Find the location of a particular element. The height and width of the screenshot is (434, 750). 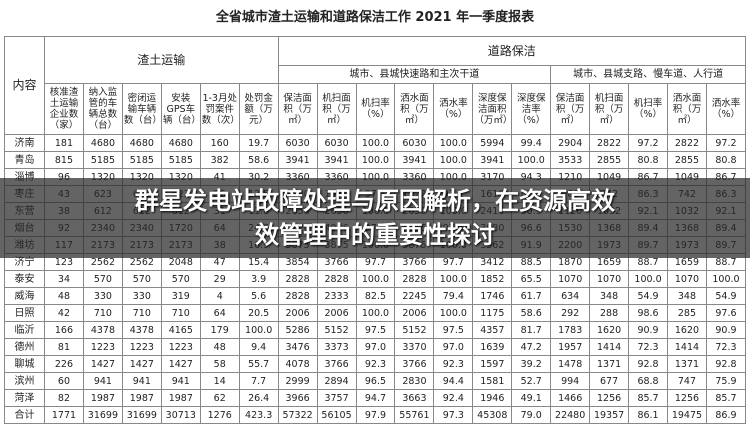

table-cell: 9.4 is located at coordinates (258, 347).